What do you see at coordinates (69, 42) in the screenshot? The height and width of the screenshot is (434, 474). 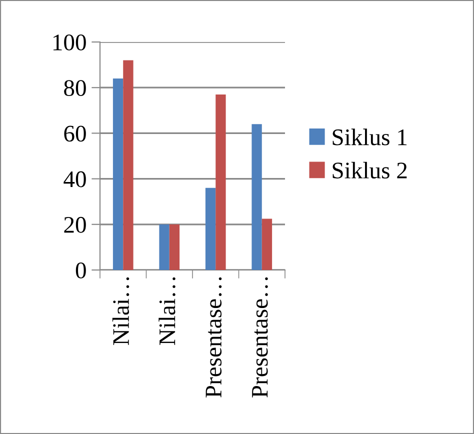 I see `y-tick-label: 100` at bounding box center [69, 42].